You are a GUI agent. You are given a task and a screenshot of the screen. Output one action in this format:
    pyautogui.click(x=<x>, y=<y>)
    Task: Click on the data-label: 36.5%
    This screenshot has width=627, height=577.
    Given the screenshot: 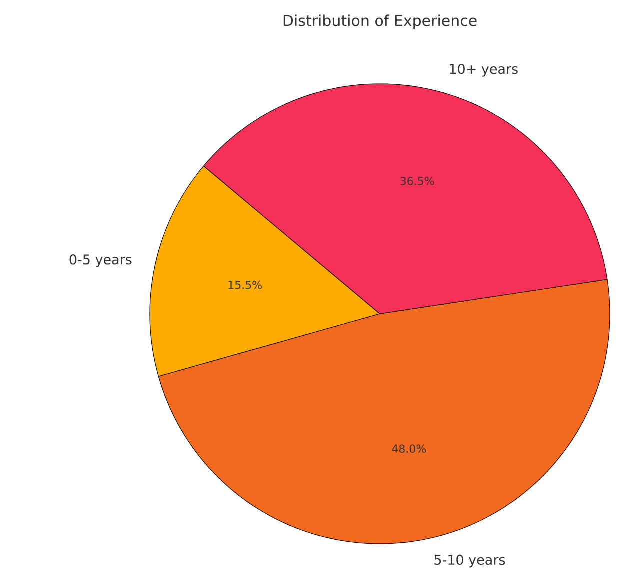 What is the action you would take?
    pyautogui.click(x=417, y=181)
    